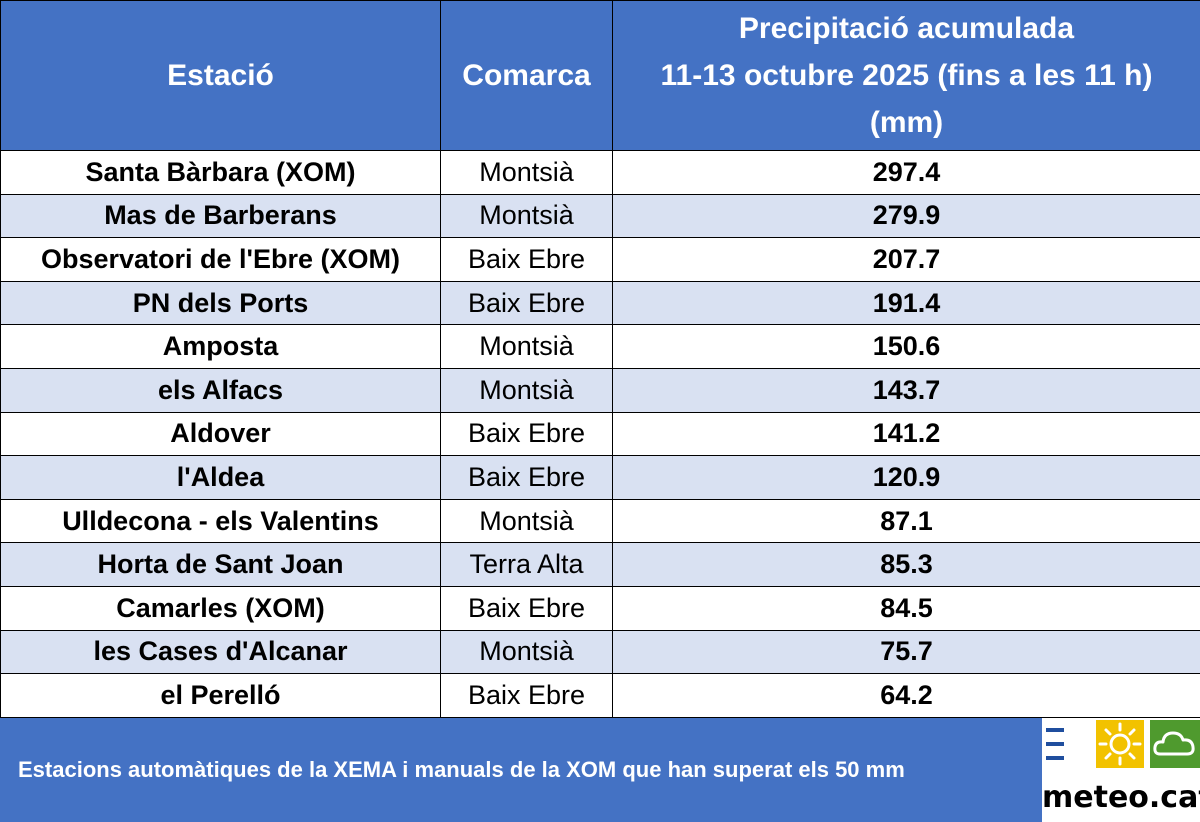 Image resolution: width=1200 pixels, height=822 pixels. What do you see at coordinates (906, 564) in the screenshot?
I see `precipitation-value-cell: 85.3` at bounding box center [906, 564].